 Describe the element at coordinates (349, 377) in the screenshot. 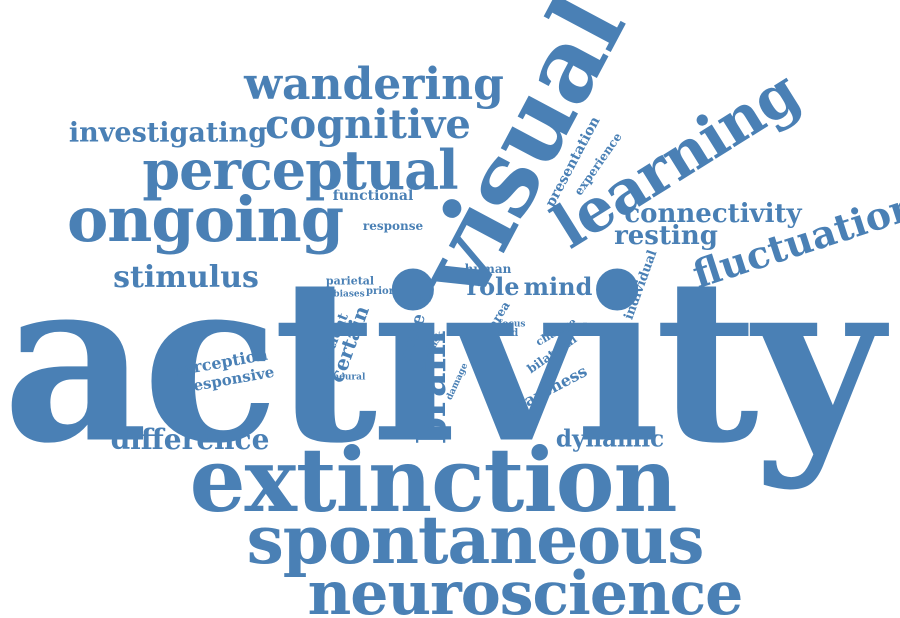

I see `word-neural: neural` at that location.